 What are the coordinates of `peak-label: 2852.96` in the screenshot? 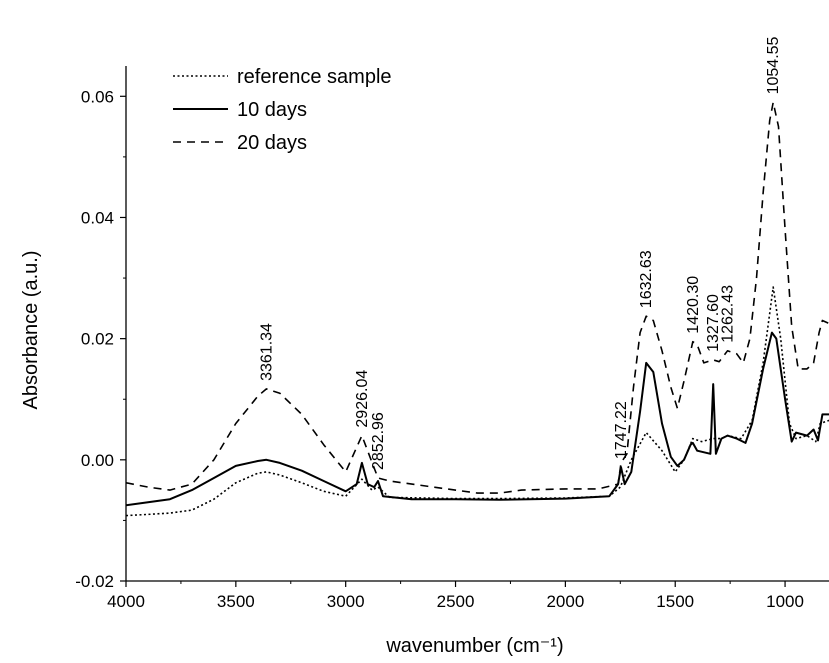 It's located at (378, 441).